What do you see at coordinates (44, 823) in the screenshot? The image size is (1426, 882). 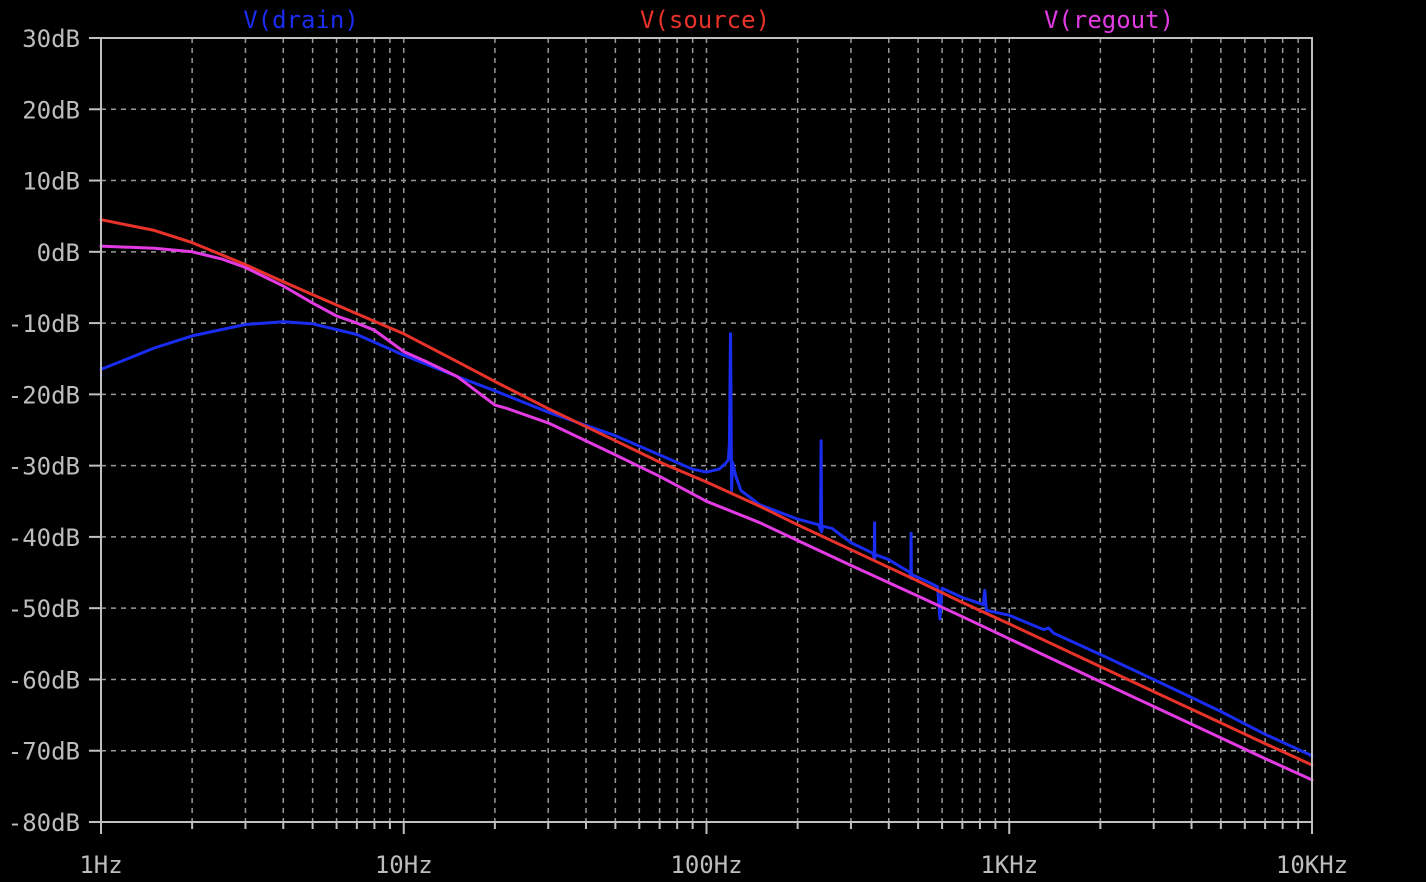 I see `y-tick-label: -80dB` at bounding box center [44, 823].